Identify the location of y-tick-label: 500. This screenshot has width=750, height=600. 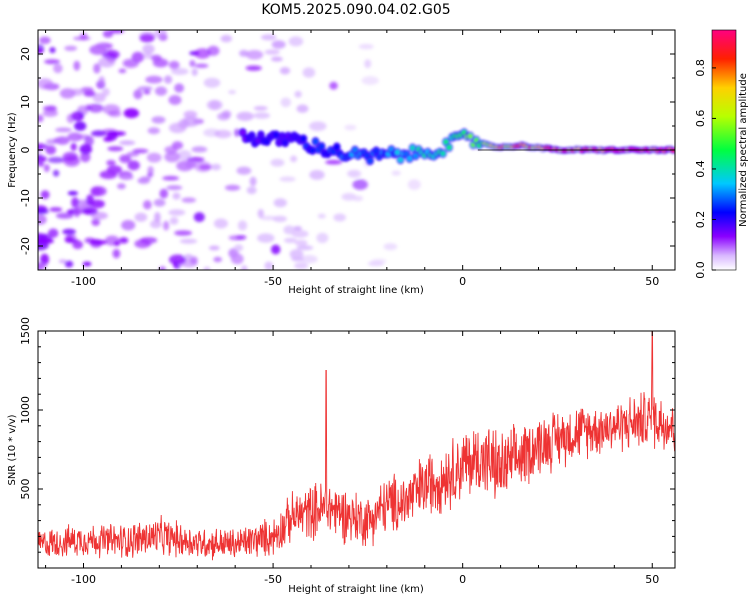
(25, 489).